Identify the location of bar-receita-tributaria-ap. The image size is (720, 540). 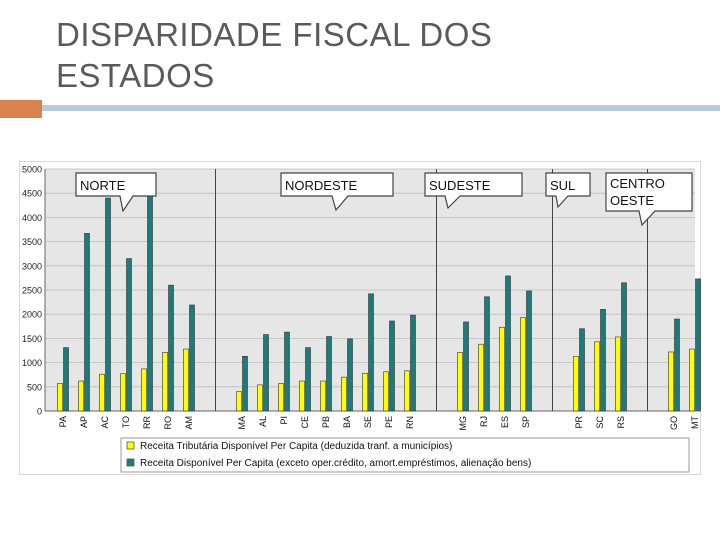
(81, 396).